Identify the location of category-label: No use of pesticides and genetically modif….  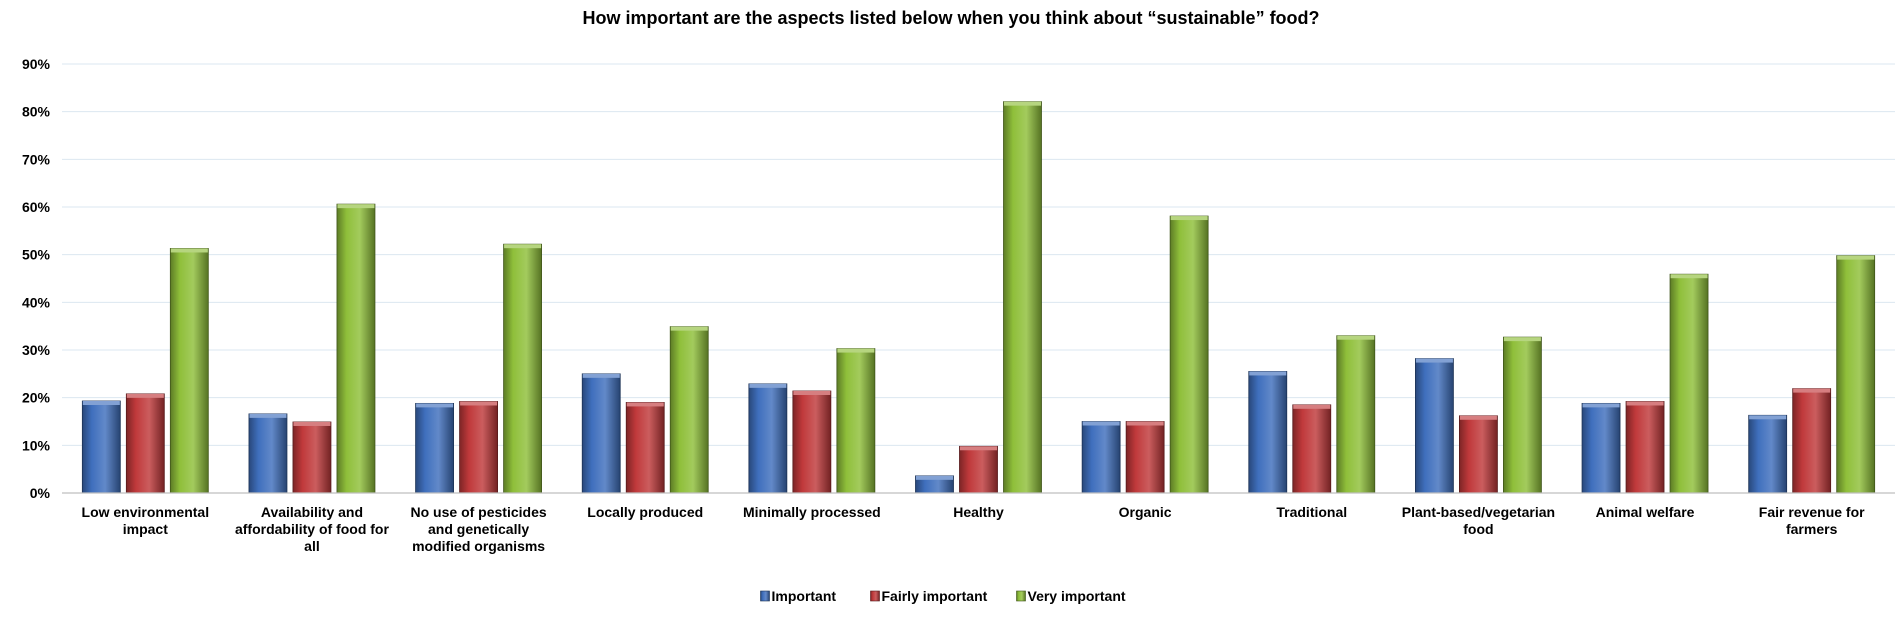
(479, 529).